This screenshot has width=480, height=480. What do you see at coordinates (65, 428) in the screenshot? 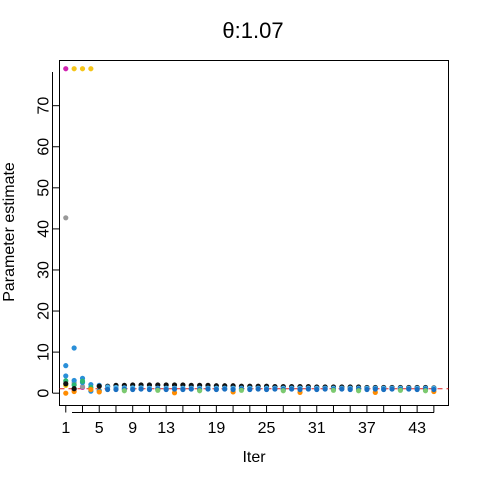
I see `x-tick-label: 1` at bounding box center [65, 428].